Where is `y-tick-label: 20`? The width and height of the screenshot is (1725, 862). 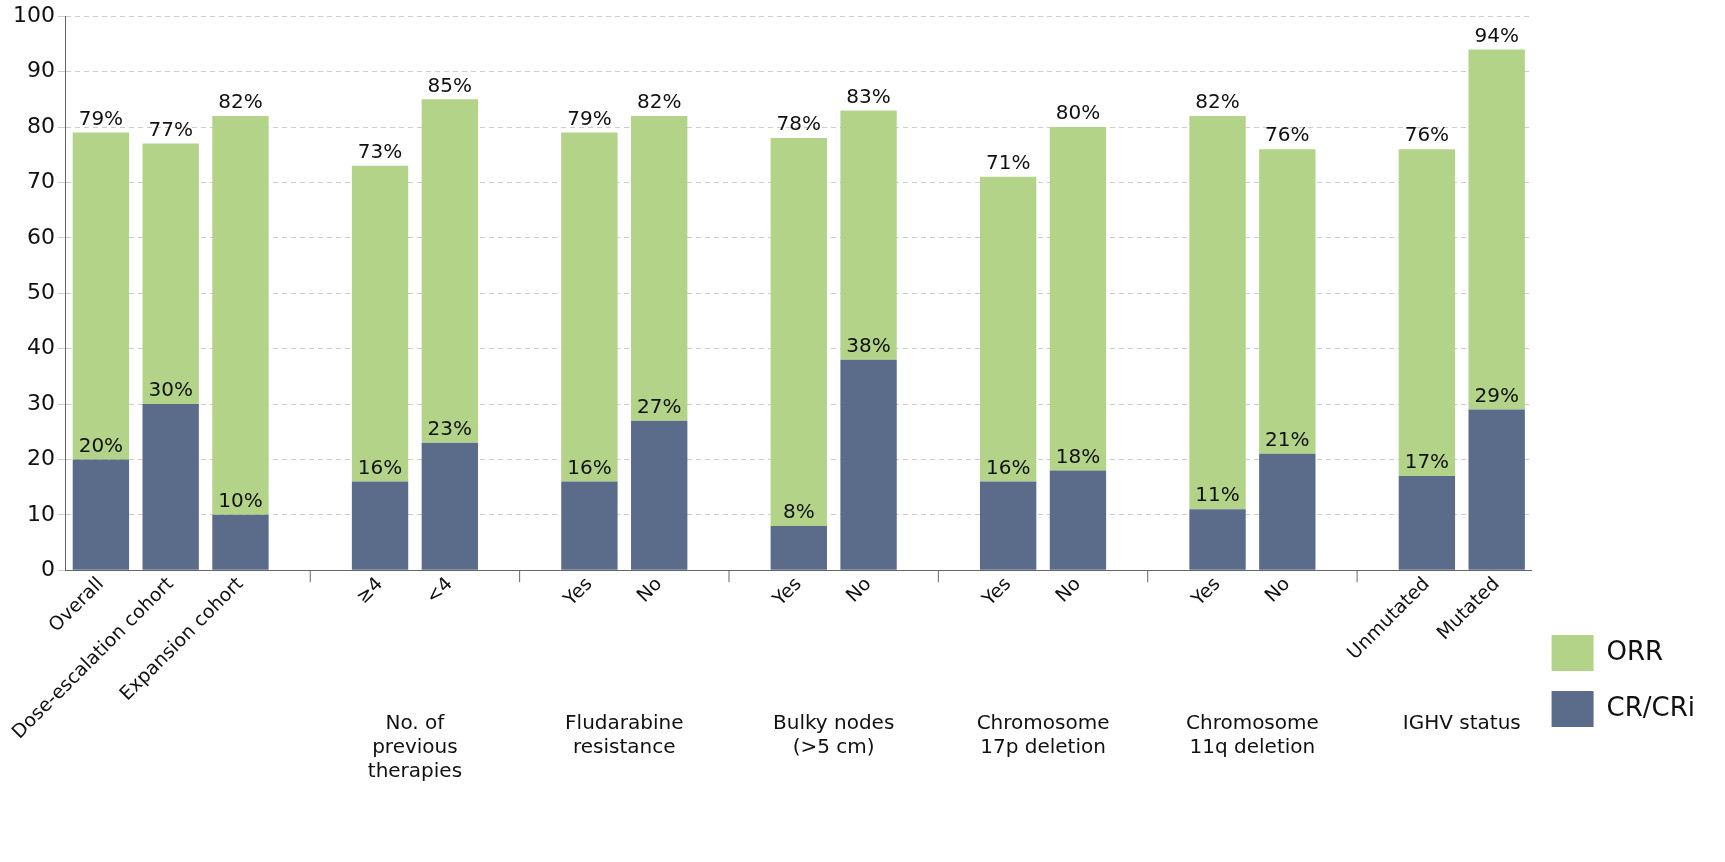 y-tick-label: 20 is located at coordinates (40, 458).